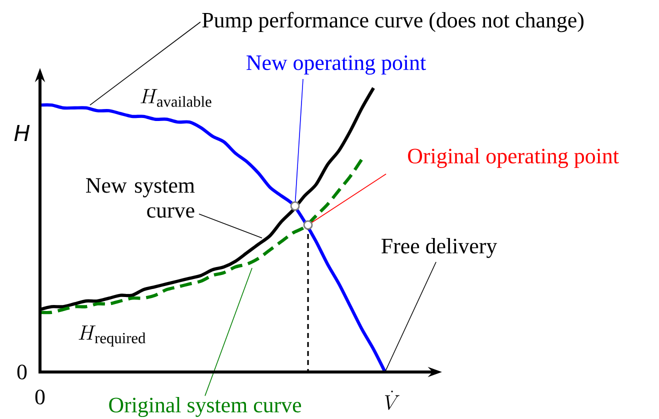 The image size is (659, 419). What do you see at coordinates (112, 336) in the screenshot?
I see `annotation: $H_{\mathrm{required}}$` at bounding box center [112, 336].